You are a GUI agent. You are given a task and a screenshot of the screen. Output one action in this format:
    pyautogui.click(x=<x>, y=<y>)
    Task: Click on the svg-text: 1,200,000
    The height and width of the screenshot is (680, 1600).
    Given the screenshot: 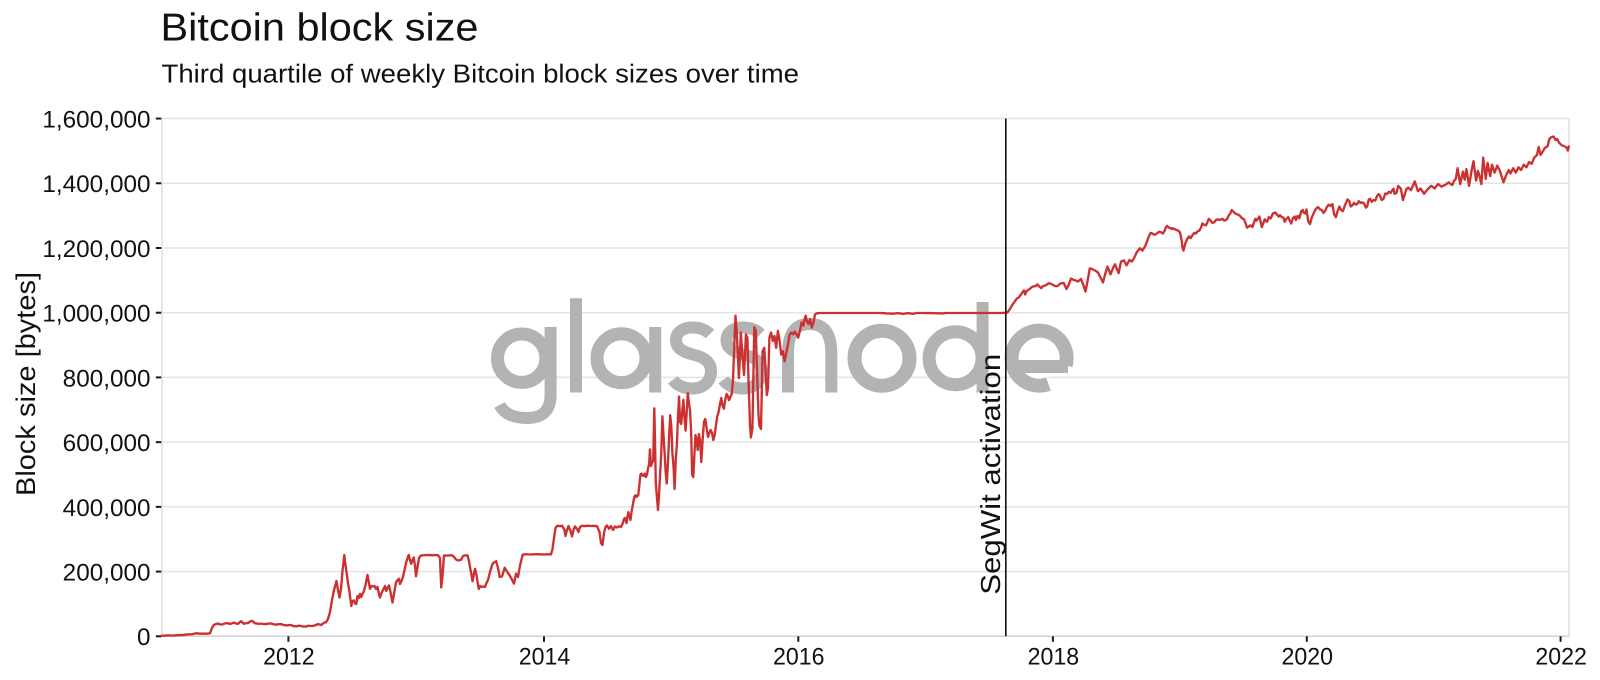 What is the action you would take?
    pyautogui.click(x=96, y=249)
    